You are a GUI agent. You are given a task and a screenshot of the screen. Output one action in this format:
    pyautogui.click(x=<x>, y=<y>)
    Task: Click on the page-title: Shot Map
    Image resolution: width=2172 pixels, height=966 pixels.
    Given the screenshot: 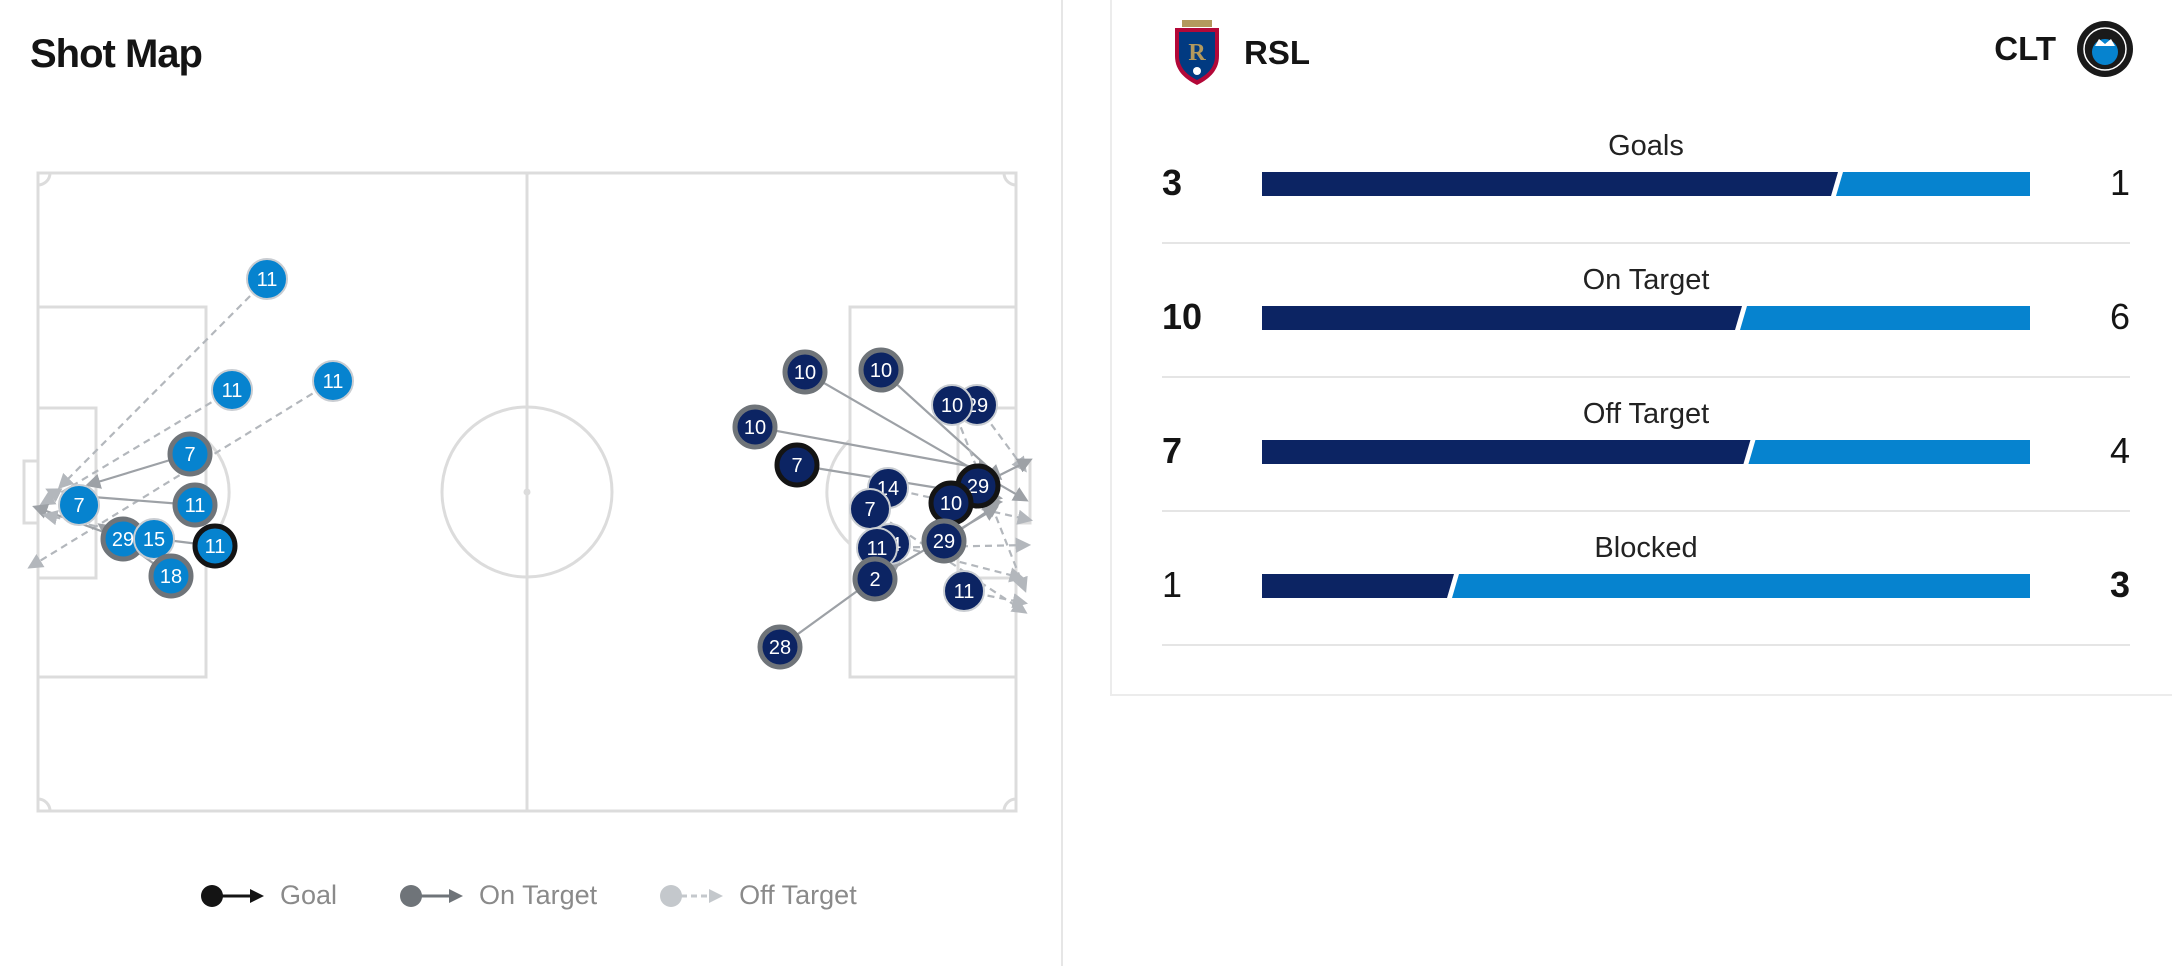 What is the action you would take?
    pyautogui.click(x=116, y=54)
    